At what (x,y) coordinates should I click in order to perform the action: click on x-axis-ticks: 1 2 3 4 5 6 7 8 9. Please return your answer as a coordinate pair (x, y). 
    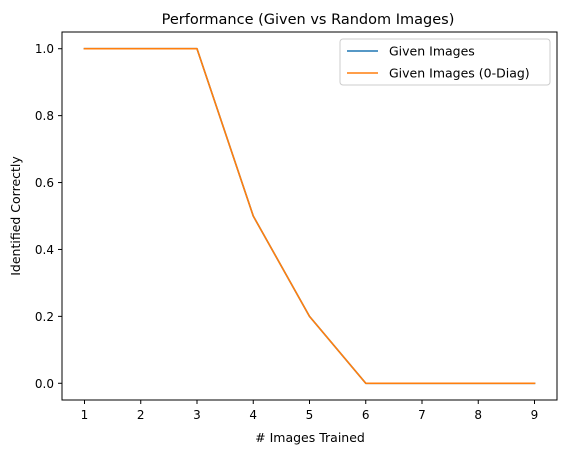
    Looking at the image, I should click on (310, 411).